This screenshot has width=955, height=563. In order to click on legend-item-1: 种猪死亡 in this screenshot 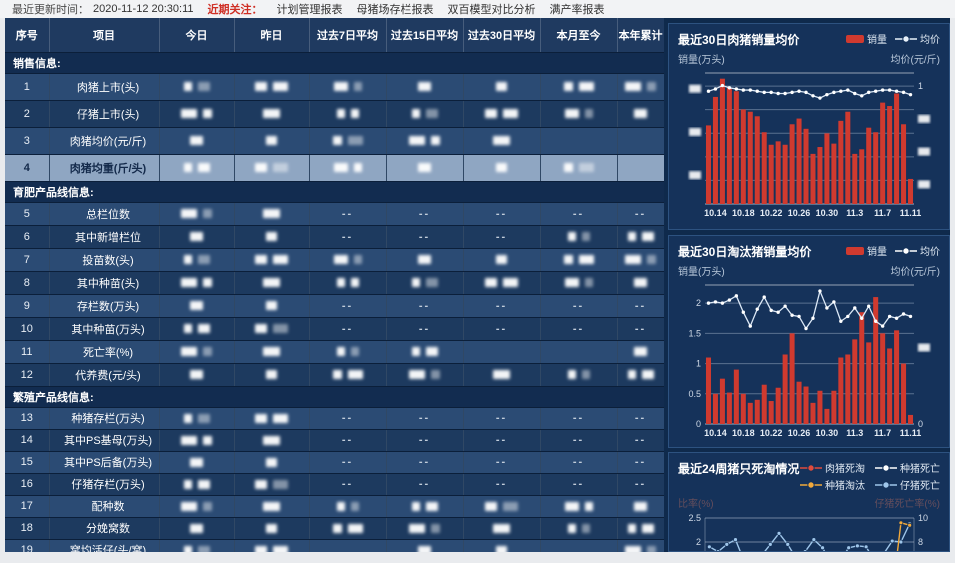, I will do `click(907, 467)`.